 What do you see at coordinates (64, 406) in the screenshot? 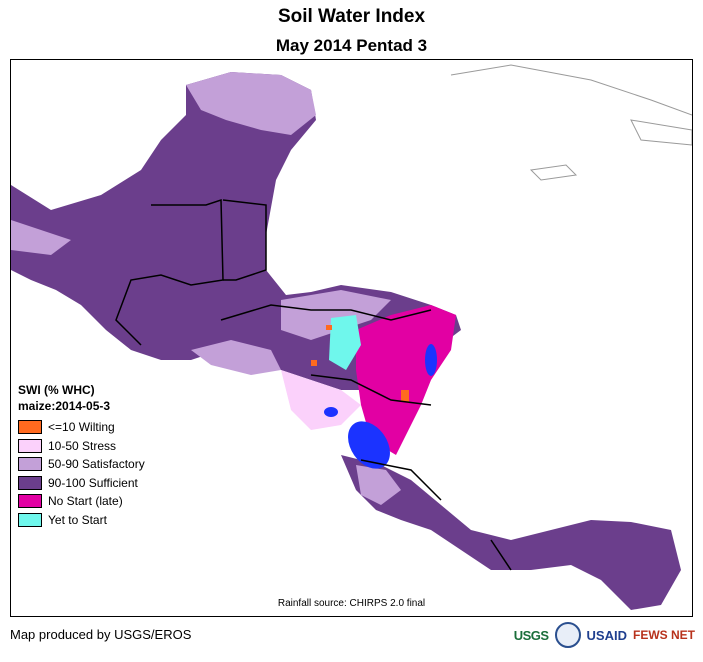
I see `legend-subtitle: maize:2014-05-3` at bounding box center [64, 406].